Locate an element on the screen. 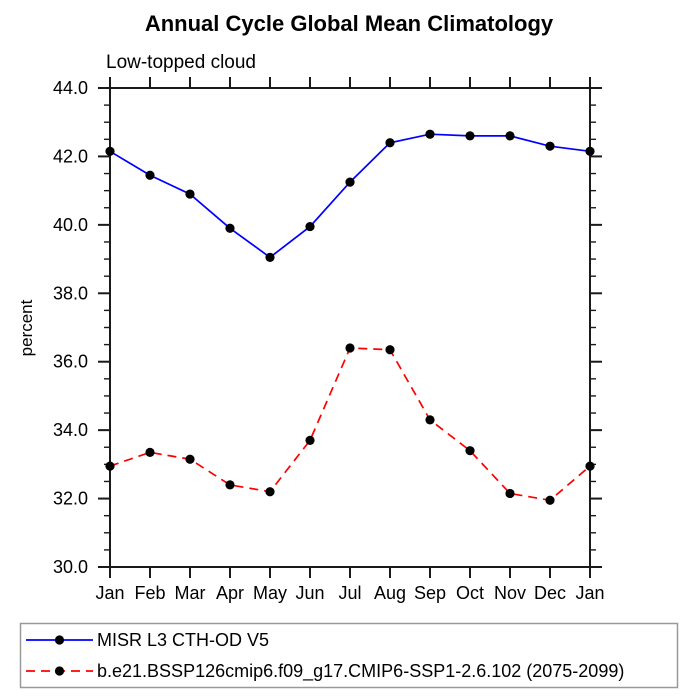  month-label: Nov is located at coordinates (510, 593).